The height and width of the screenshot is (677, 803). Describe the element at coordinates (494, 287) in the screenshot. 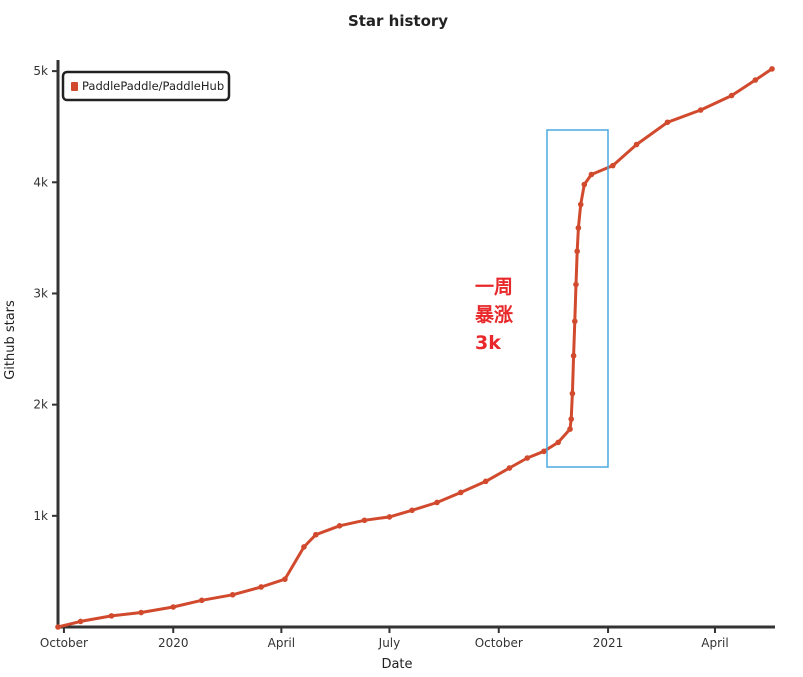

I see `annotation-line-1: 一周` at that location.